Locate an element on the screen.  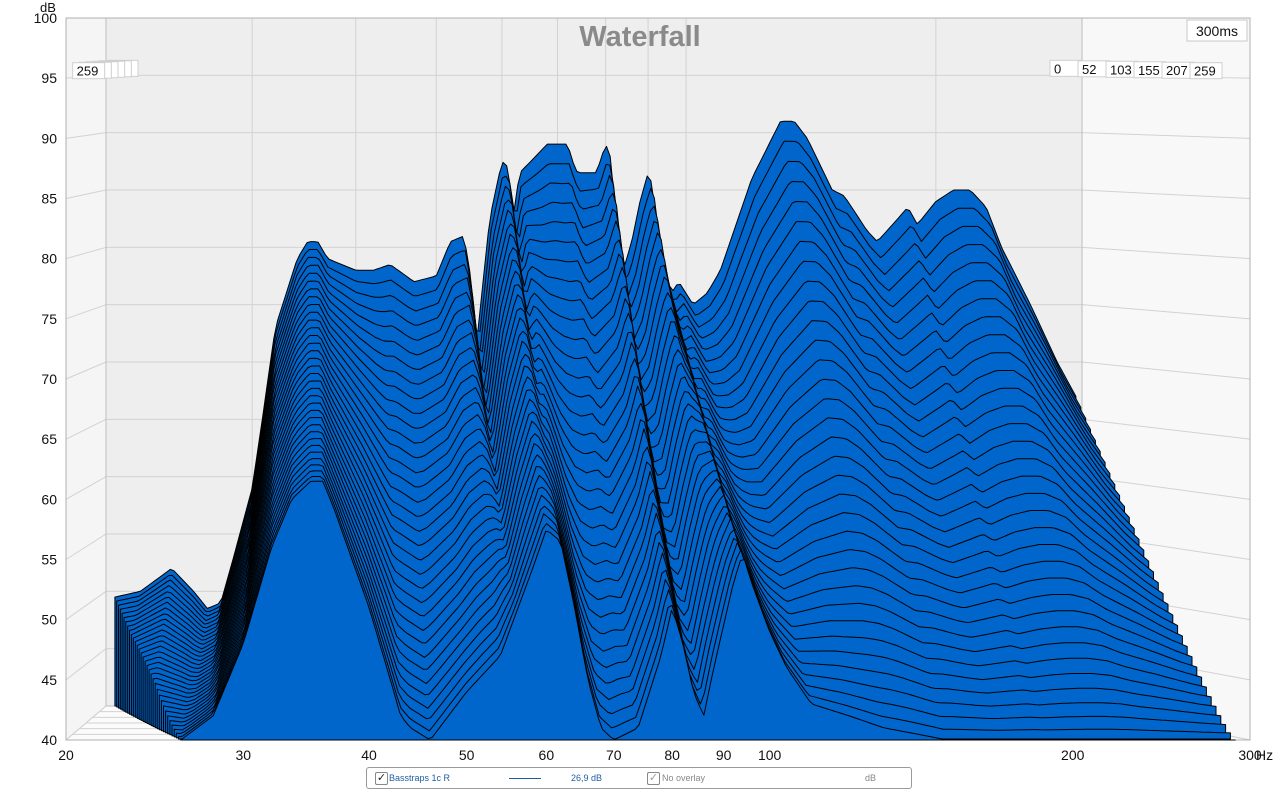
time-slice-label-right: 52 is located at coordinates (1094, 69).